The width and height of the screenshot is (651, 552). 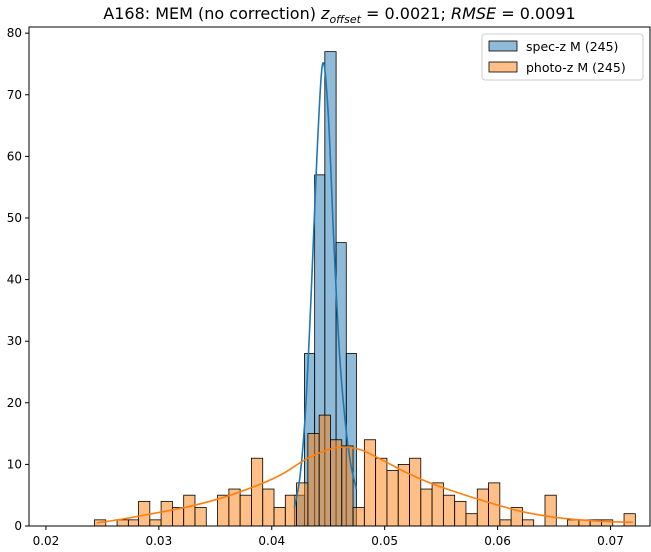 I want to click on y-tick-label: 0, so click(x=18, y=526).